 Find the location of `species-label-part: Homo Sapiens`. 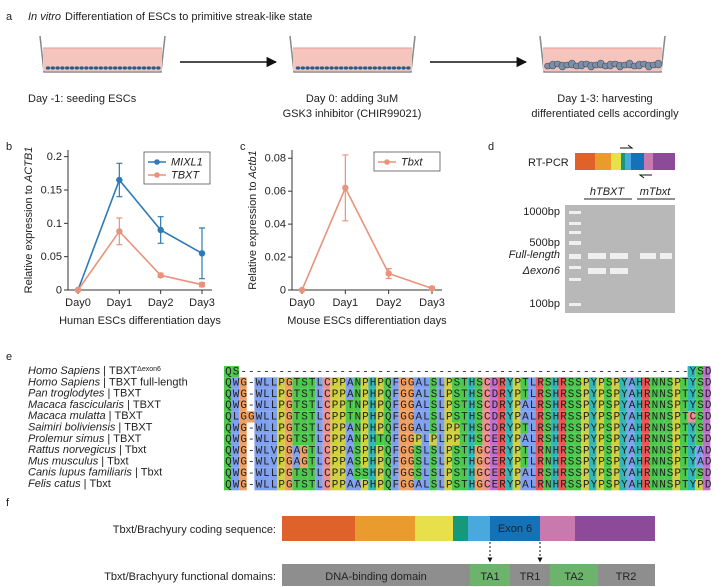

species-label-part: Homo Sapiens is located at coordinates (64, 382).